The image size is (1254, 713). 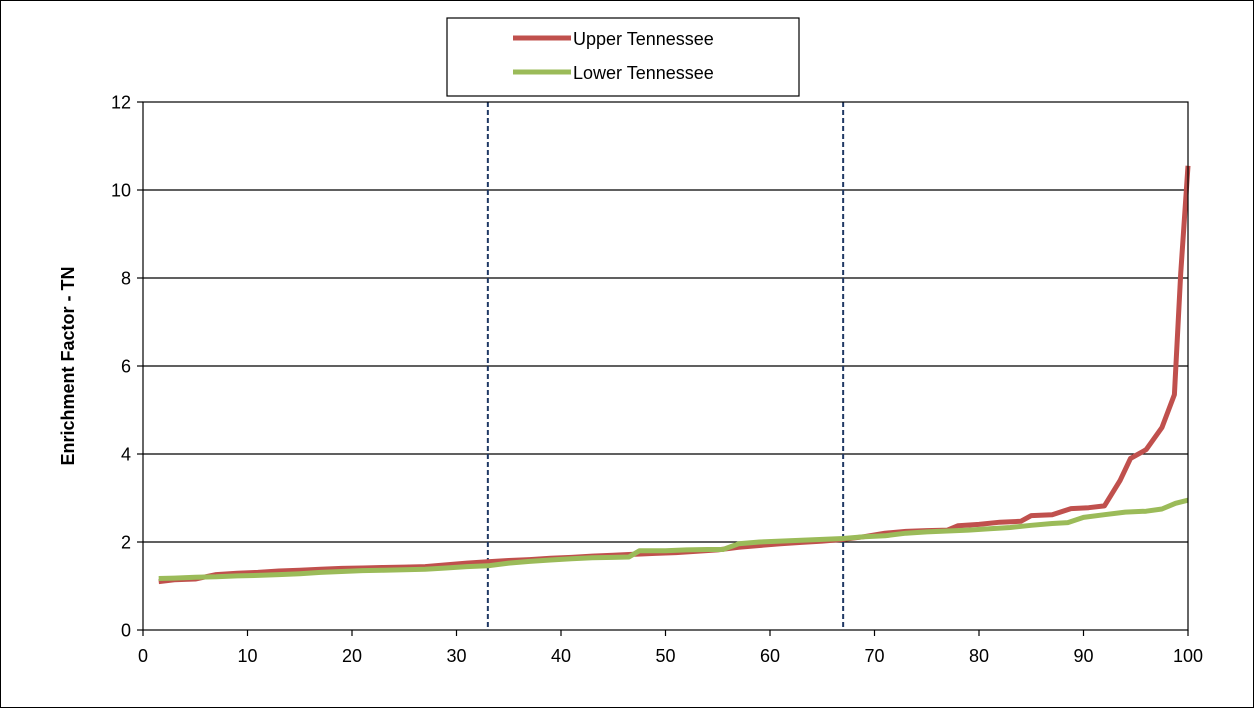 What do you see at coordinates (68, 365) in the screenshot?
I see `y-axis-title: Enrichment Factor - TN` at bounding box center [68, 365].